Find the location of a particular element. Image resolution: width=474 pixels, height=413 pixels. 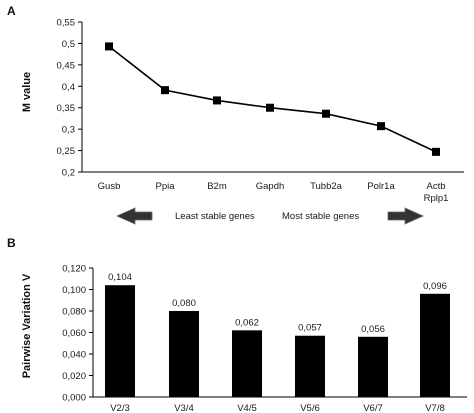

pairwise-variation-x-tick-label: V5/6 is located at coordinates (310, 408).